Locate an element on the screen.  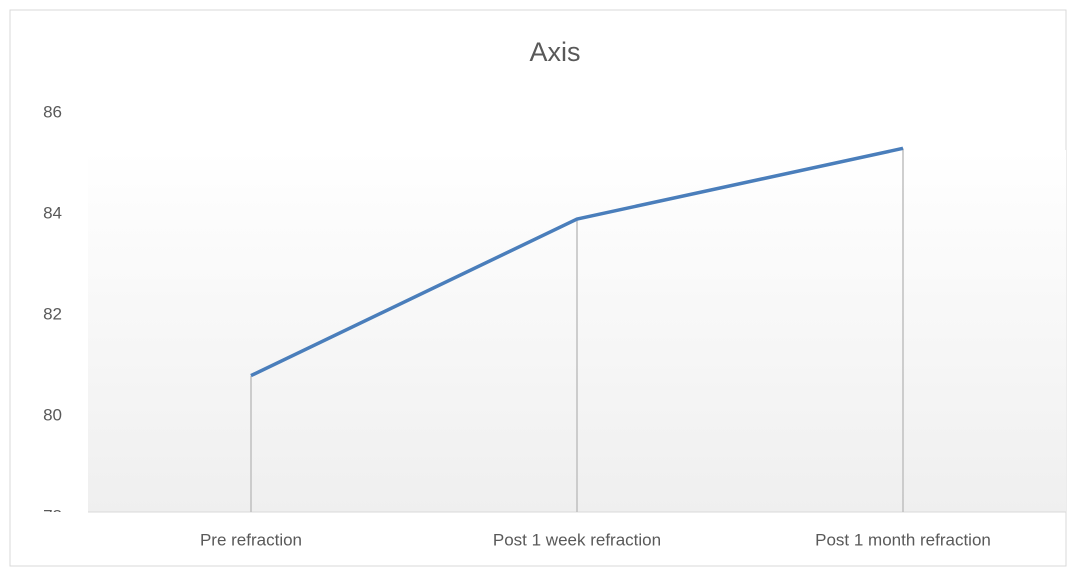
x-tick-label: Post 1 month refraction is located at coordinates (903, 539).